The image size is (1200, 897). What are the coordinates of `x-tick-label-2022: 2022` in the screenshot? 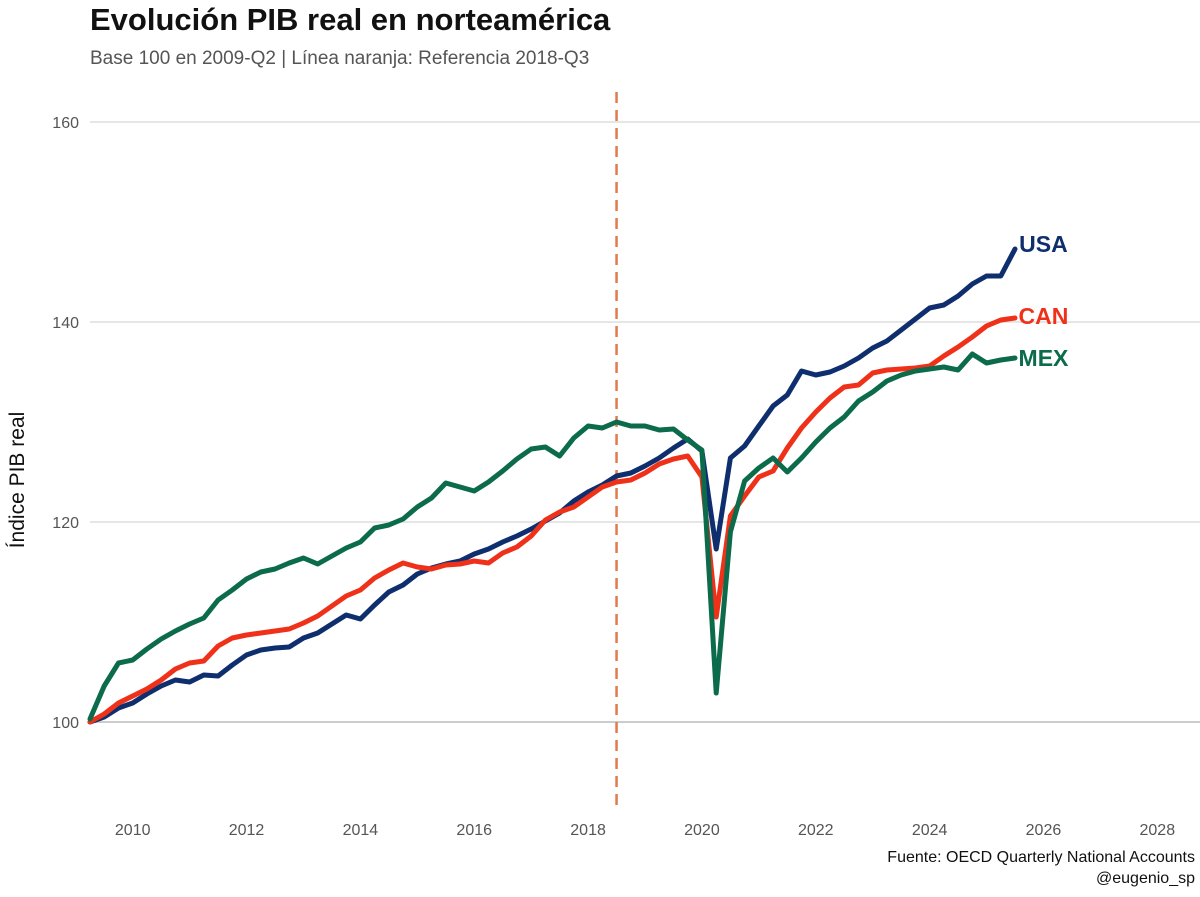 It's located at (816, 830).